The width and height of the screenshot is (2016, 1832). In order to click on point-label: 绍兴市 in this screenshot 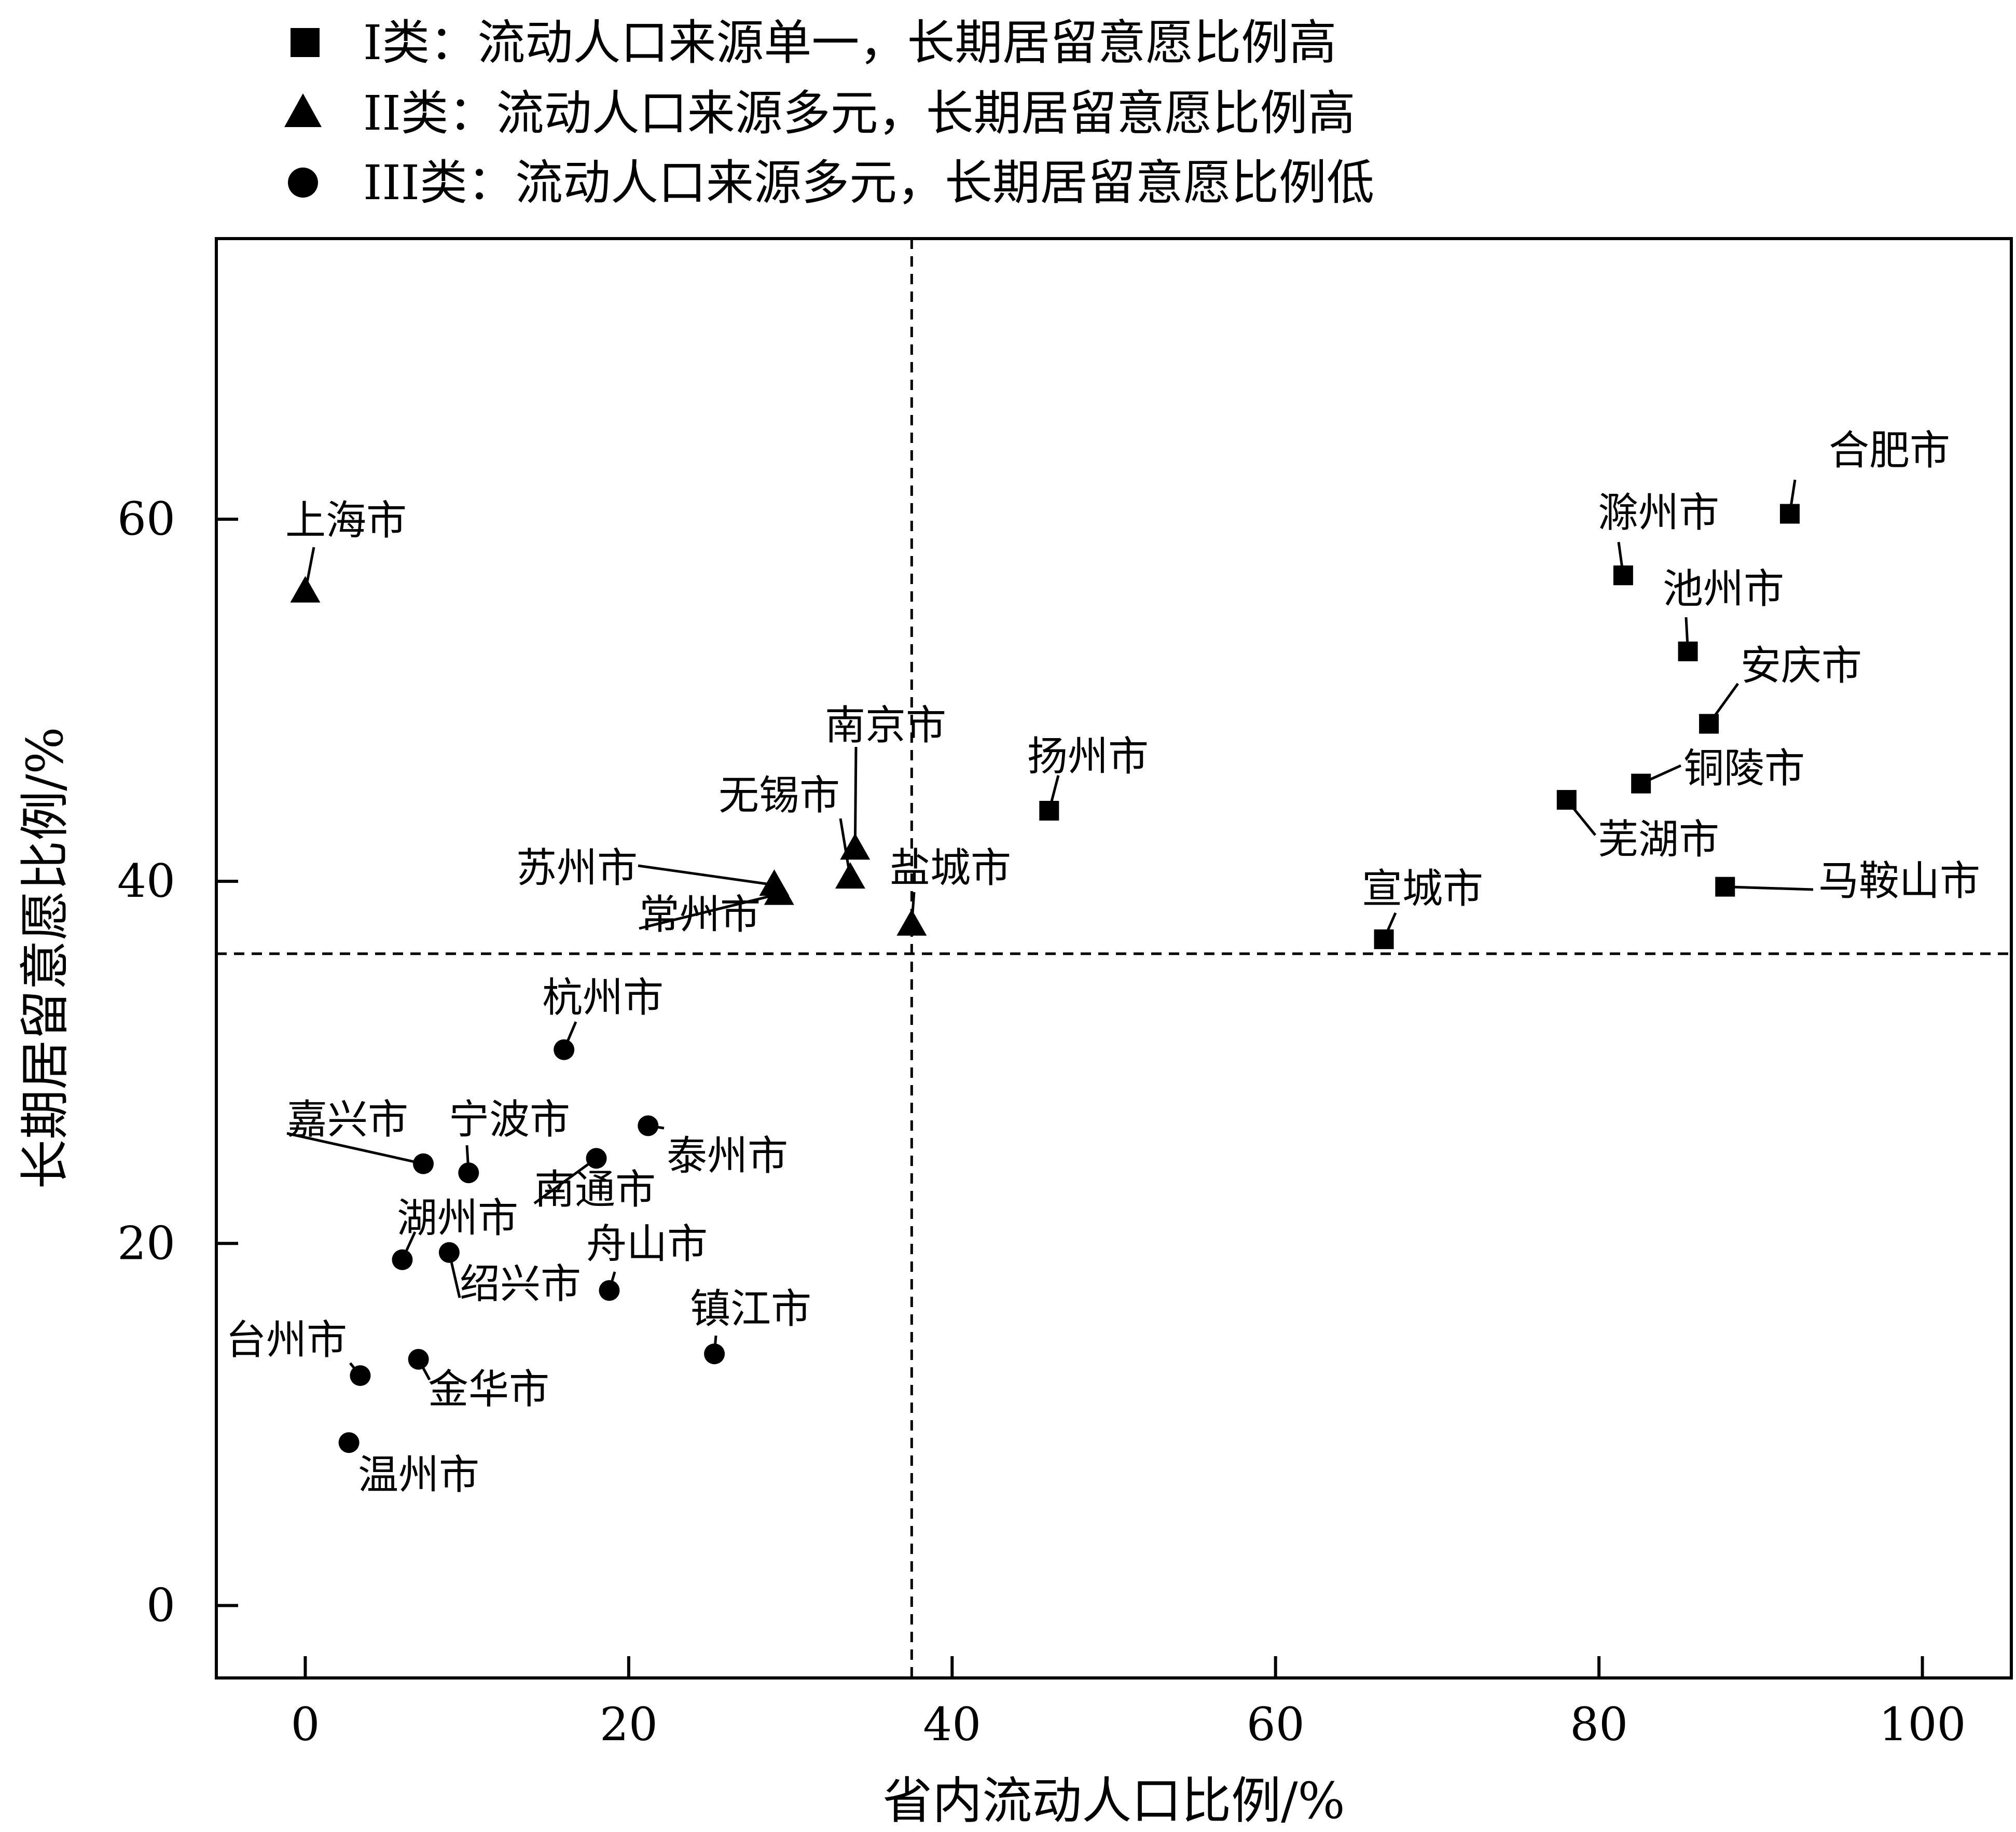, I will do `click(520, 1284)`.